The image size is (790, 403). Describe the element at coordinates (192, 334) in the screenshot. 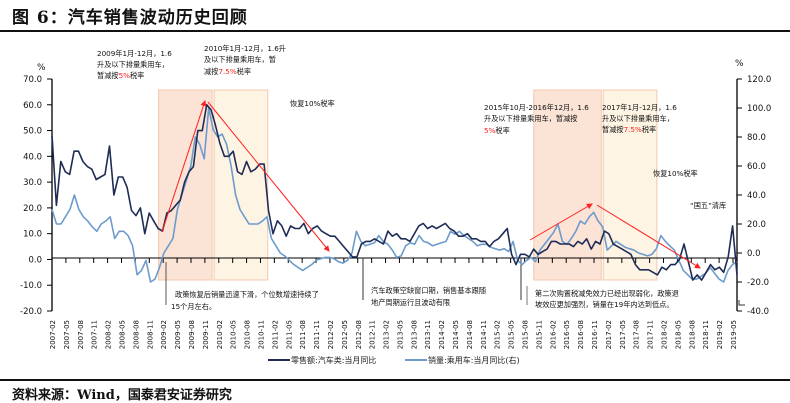

I see `x-tick-label: 2009-08` at that location.